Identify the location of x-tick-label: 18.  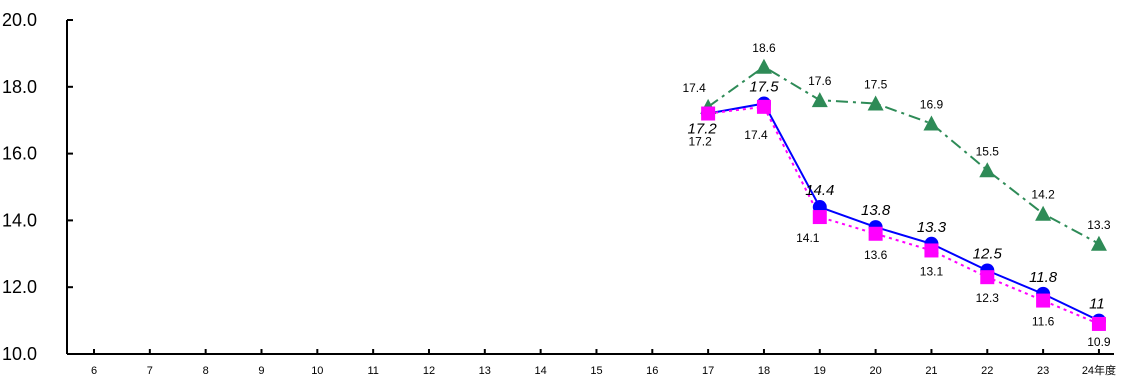
(764, 371).